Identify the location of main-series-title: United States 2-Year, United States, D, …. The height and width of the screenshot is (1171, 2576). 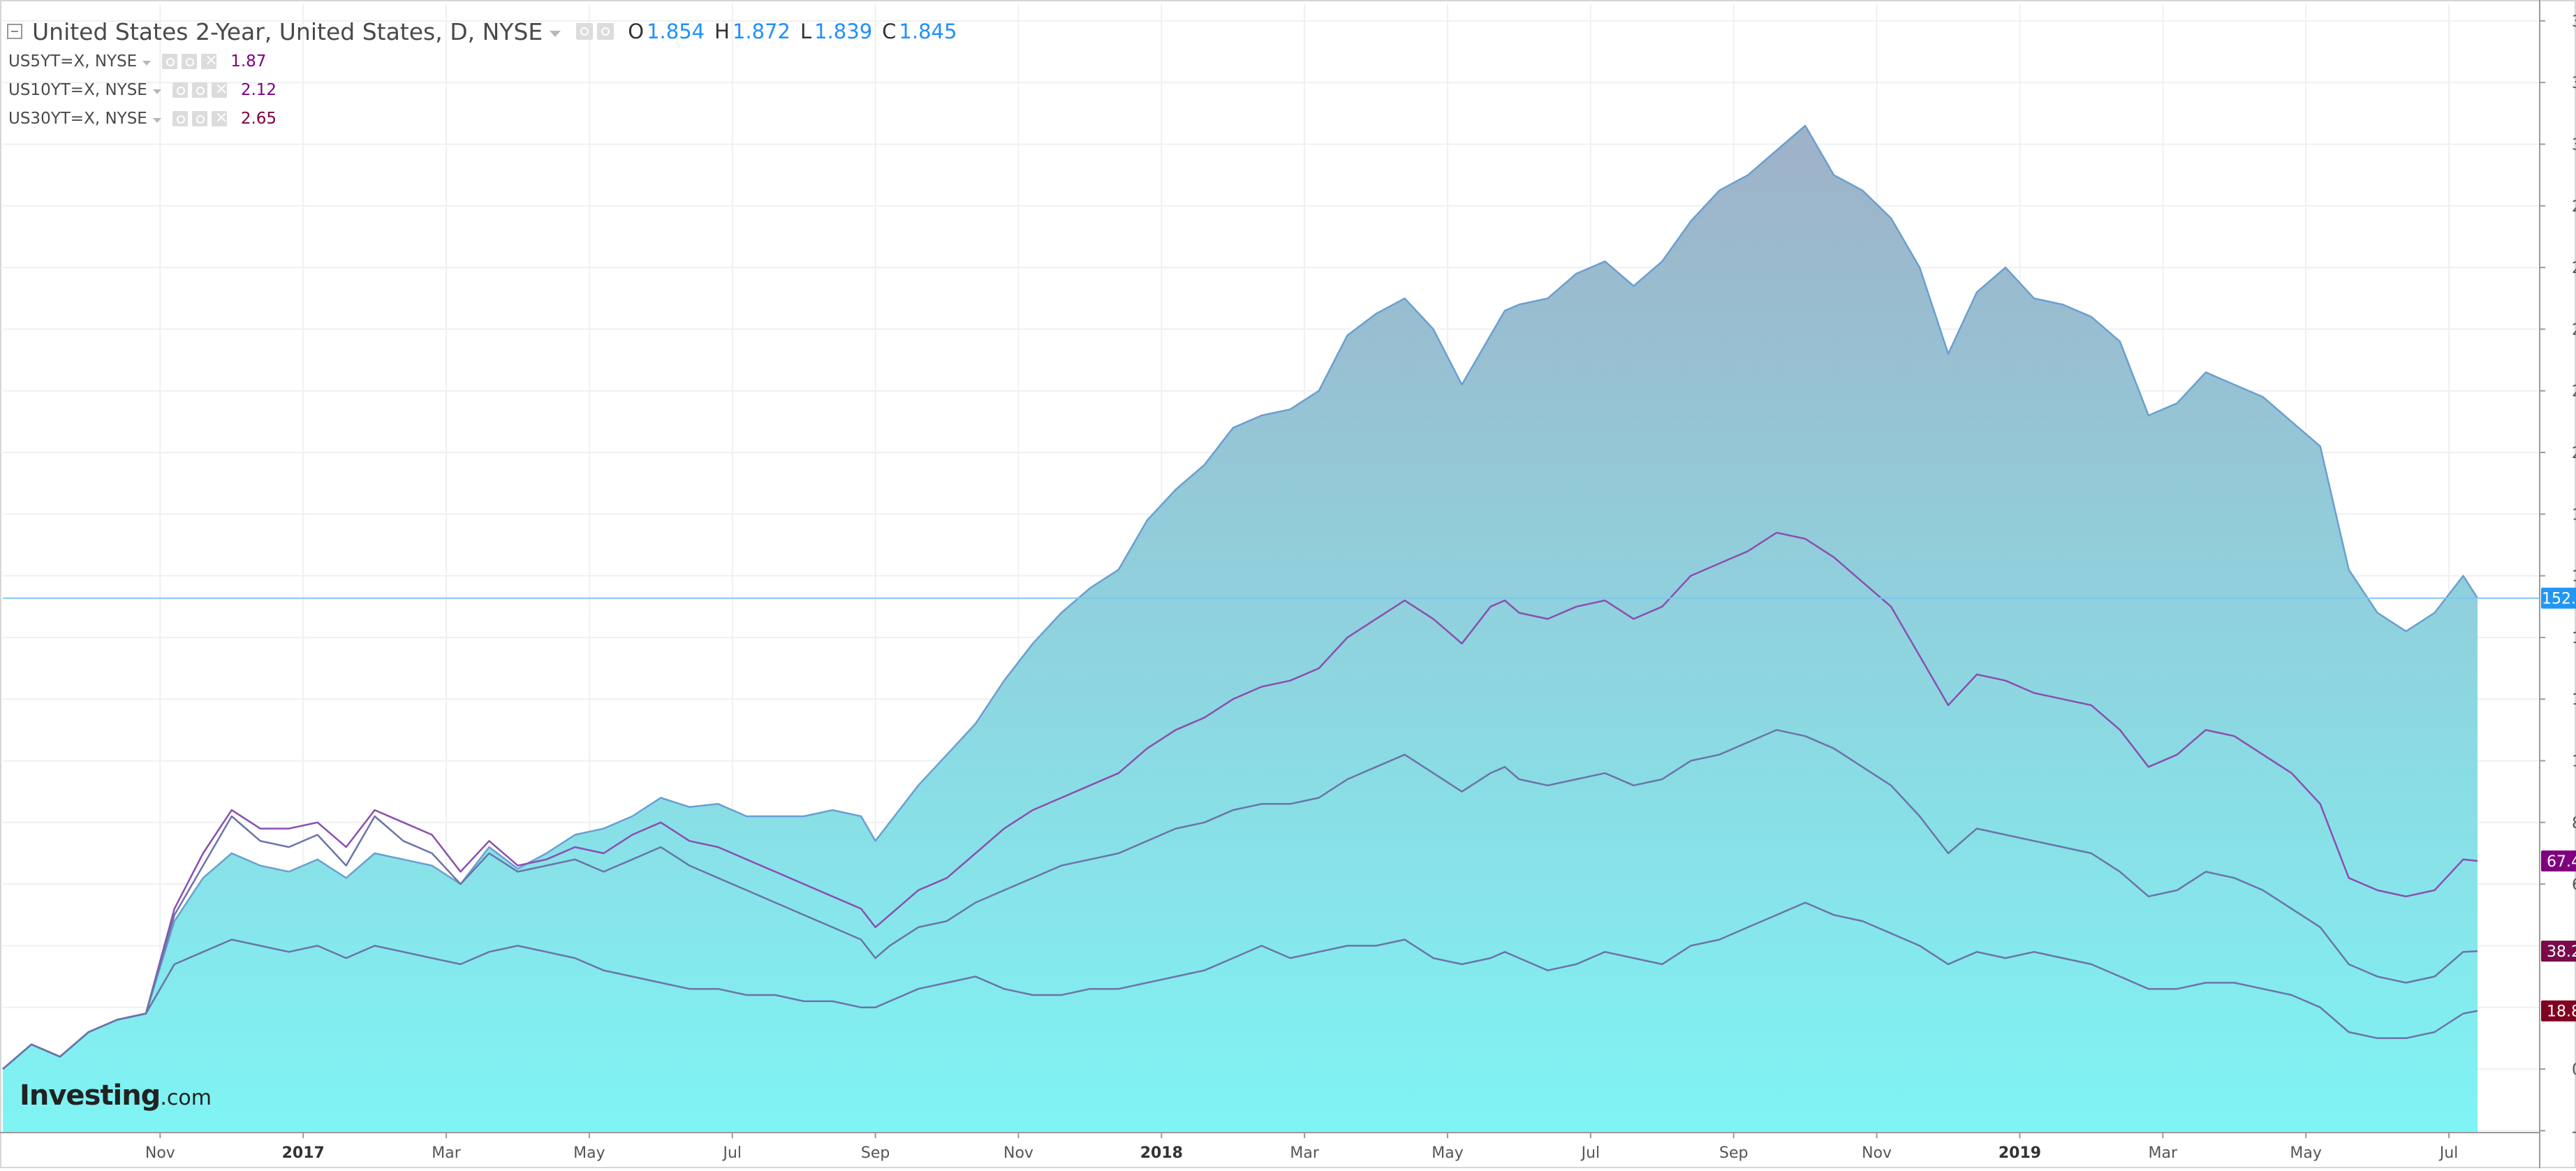
(287, 31).